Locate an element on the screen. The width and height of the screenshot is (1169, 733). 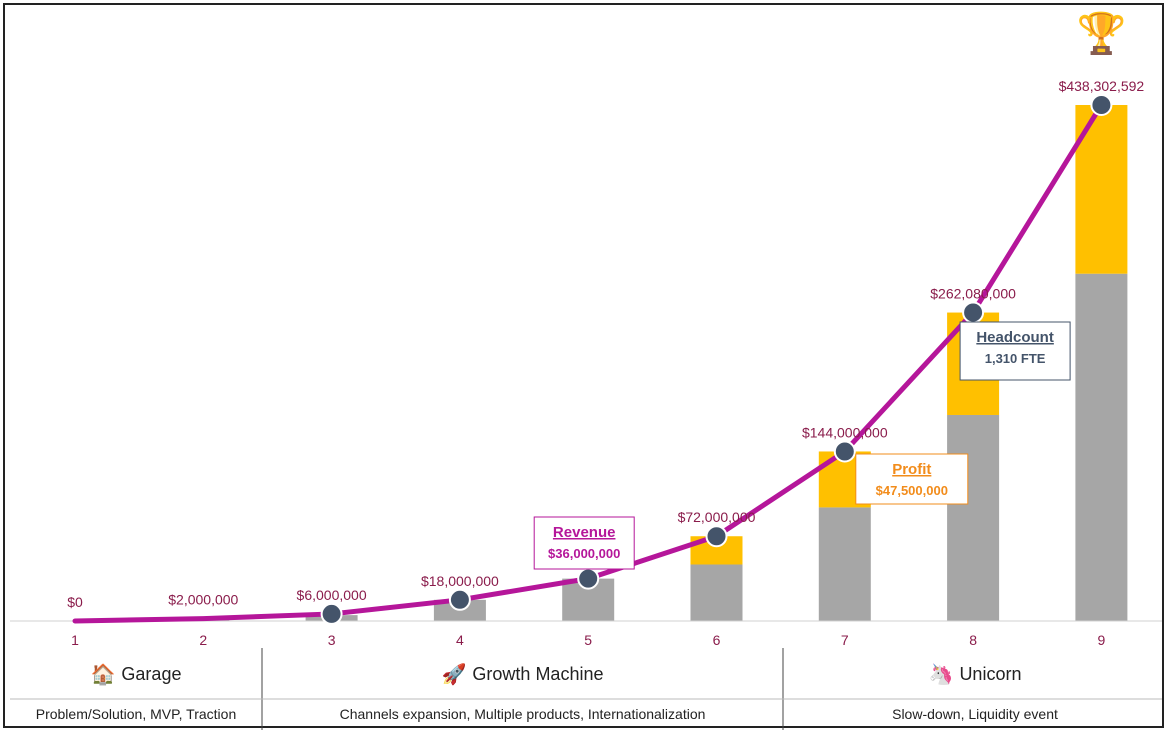
unicorn-icon: 🦄 is located at coordinates (941, 674).